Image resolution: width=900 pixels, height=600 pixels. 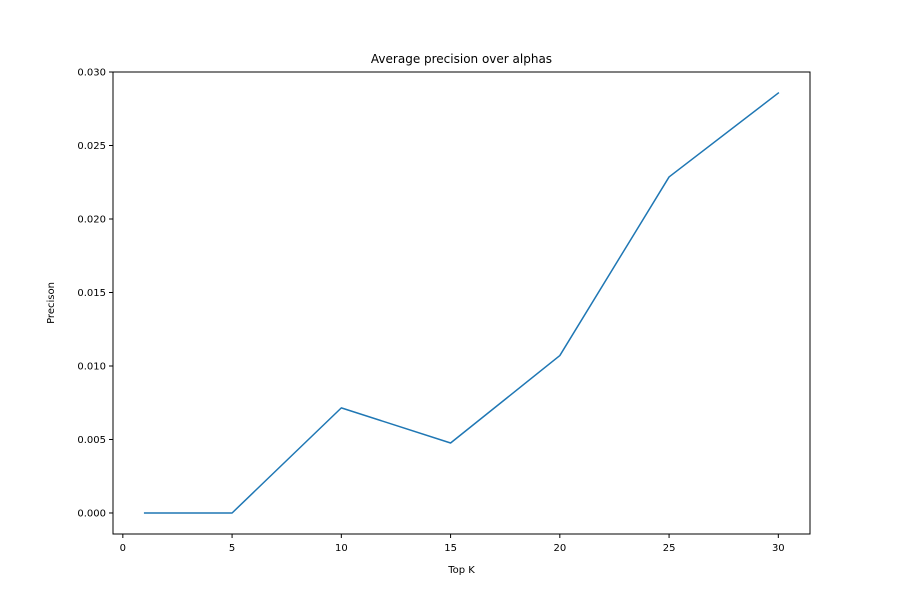 I want to click on x-tick-label: 20, so click(x=559, y=548).